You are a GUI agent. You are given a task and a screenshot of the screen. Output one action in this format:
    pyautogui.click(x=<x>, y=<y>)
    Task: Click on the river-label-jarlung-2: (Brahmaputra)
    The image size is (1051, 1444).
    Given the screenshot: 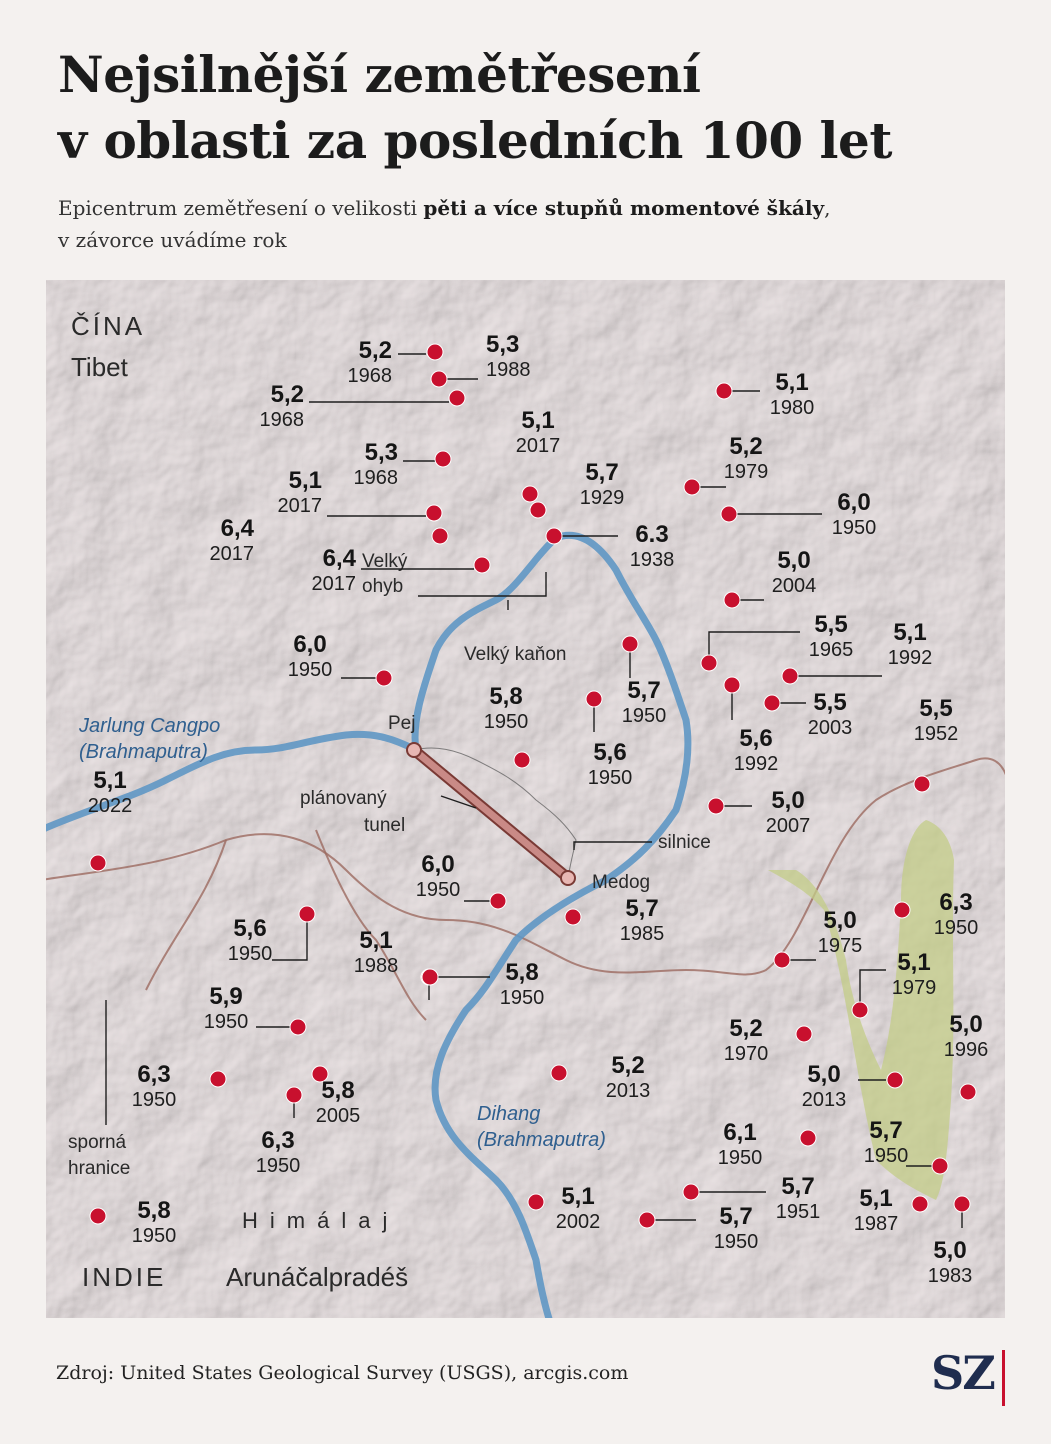 What is the action you would take?
    pyautogui.click(x=143, y=752)
    